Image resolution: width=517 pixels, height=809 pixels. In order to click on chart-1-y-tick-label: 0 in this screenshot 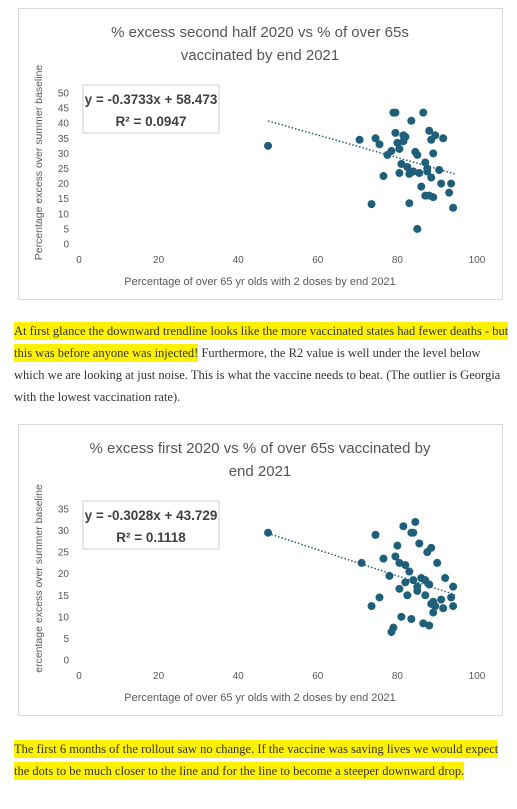, I will do `click(66, 245)`.